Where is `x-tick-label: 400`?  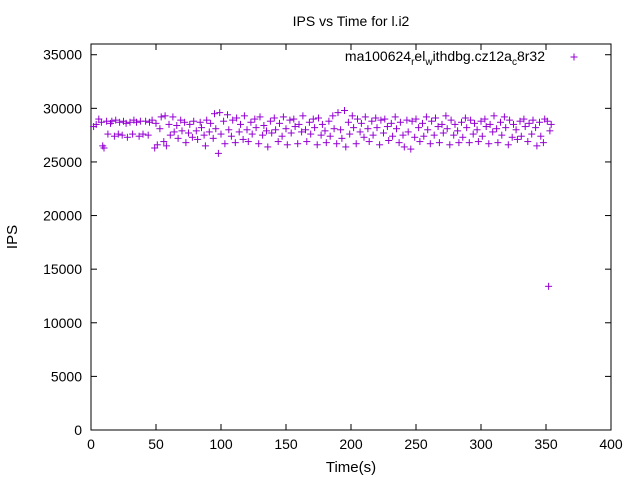
x-tick-label: 400 is located at coordinates (611, 444).